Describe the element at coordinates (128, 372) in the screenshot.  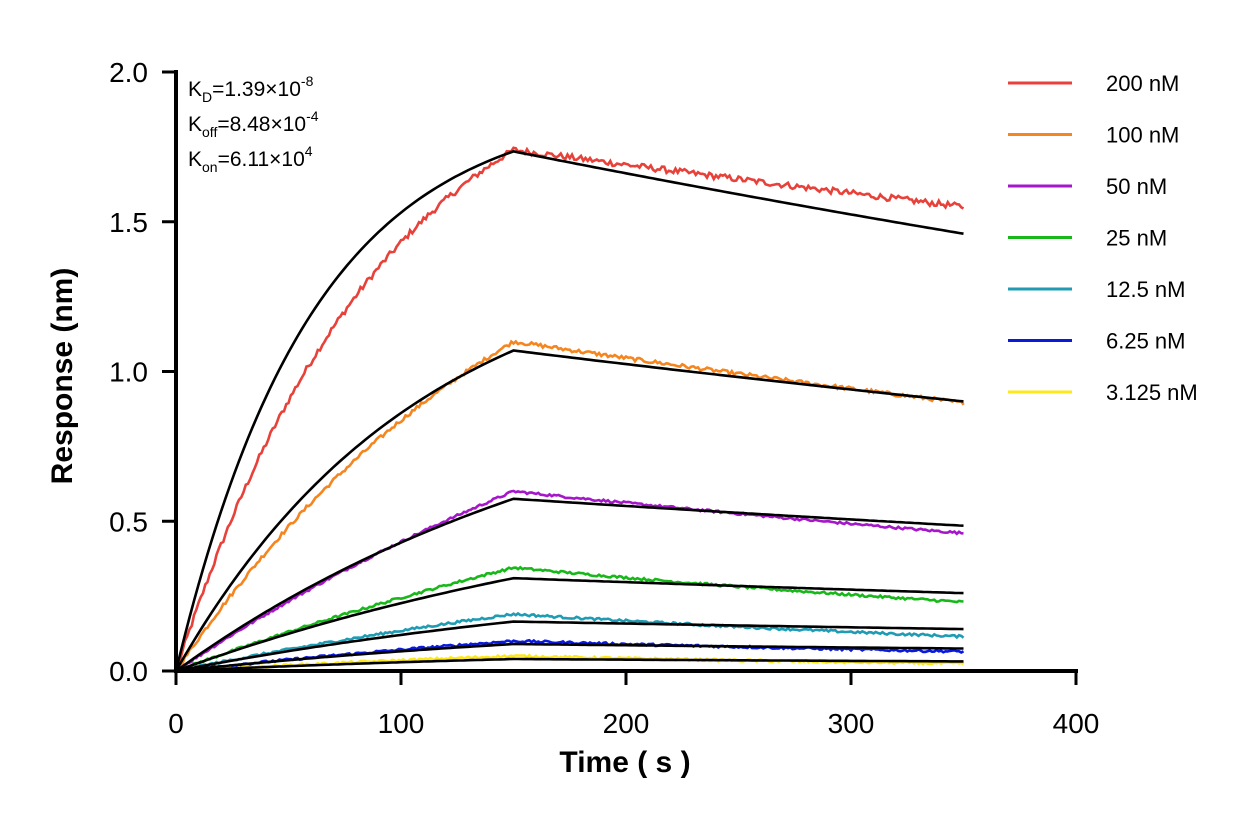
I see `y-tick-label: 1.0` at that location.